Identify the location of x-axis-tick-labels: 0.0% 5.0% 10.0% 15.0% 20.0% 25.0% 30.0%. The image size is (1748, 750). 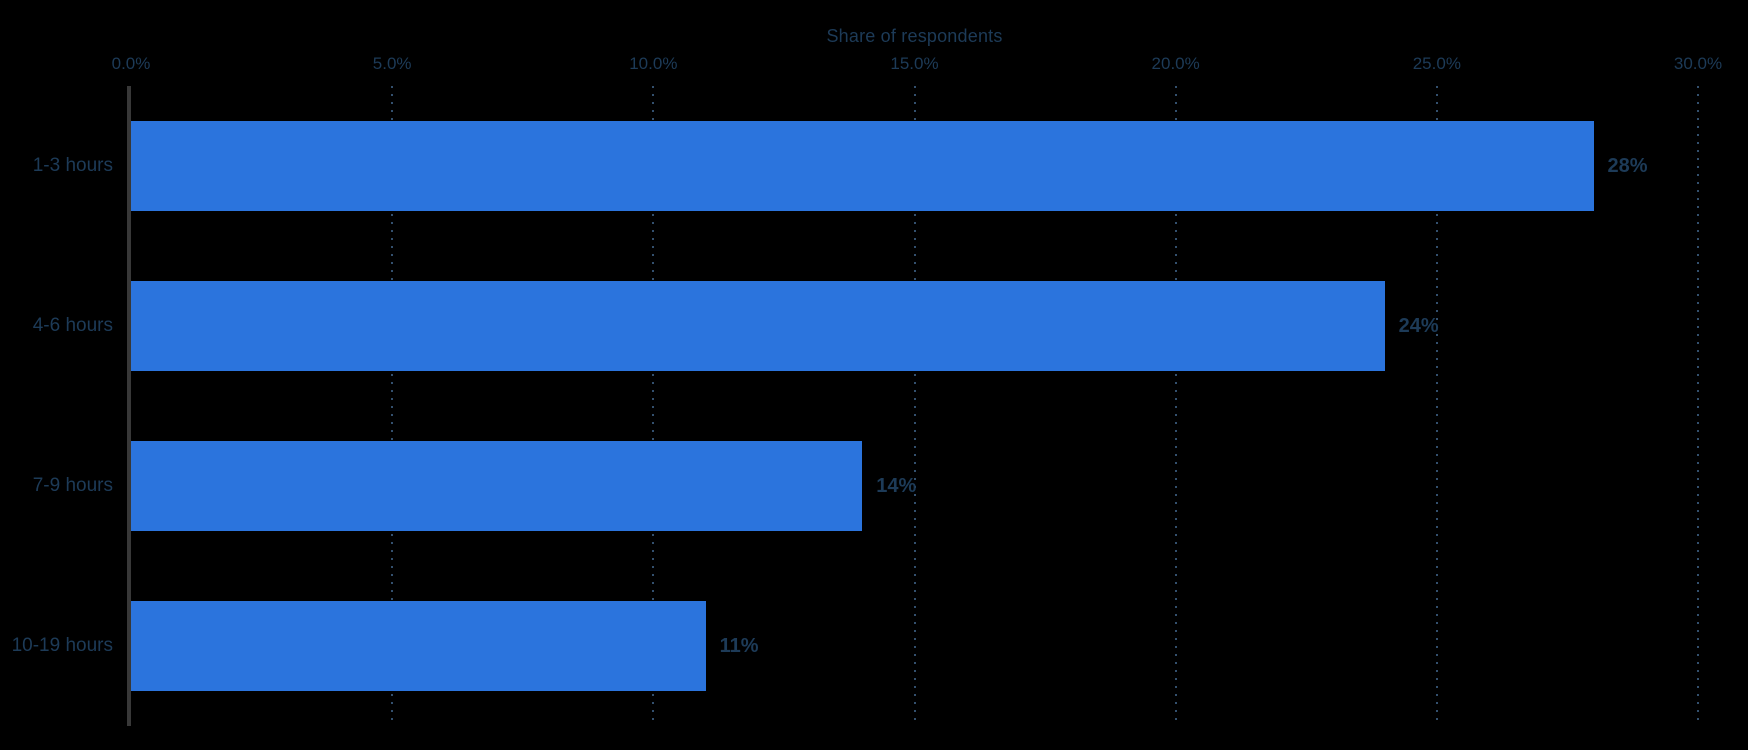
(917, 64).